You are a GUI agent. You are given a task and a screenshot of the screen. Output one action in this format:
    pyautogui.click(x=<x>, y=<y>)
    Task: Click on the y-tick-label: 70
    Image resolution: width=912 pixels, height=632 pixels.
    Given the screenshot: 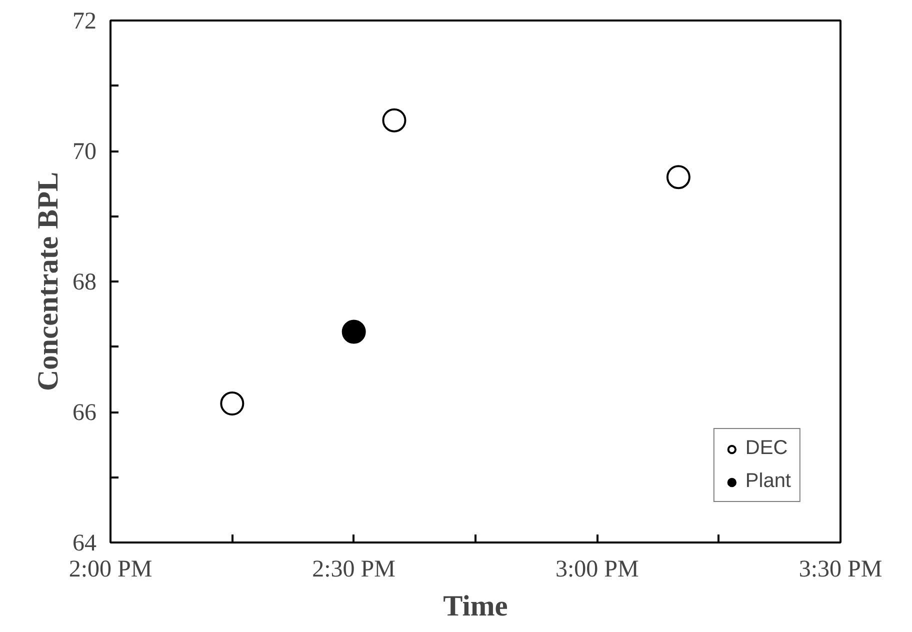 What is the action you would take?
    pyautogui.click(x=84, y=152)
    